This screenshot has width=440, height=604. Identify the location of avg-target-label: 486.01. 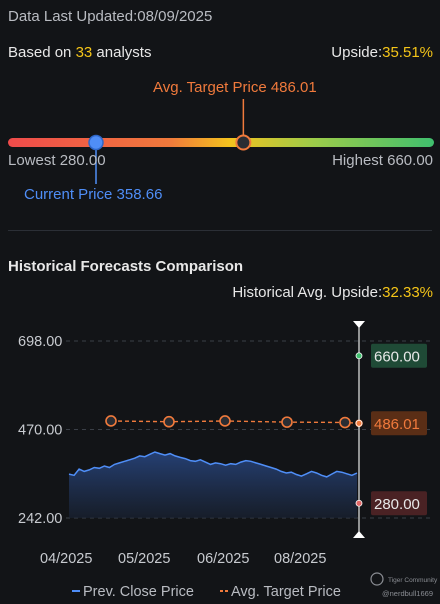
(397, 424).